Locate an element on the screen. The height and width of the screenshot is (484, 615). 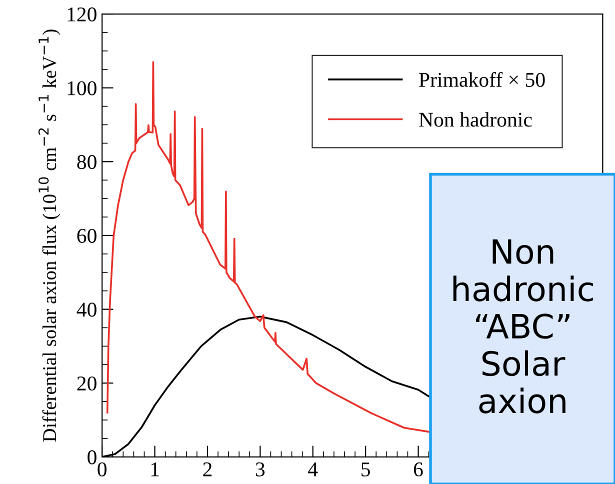
x-tick-label: 0 is located at coordinates (102, 469).